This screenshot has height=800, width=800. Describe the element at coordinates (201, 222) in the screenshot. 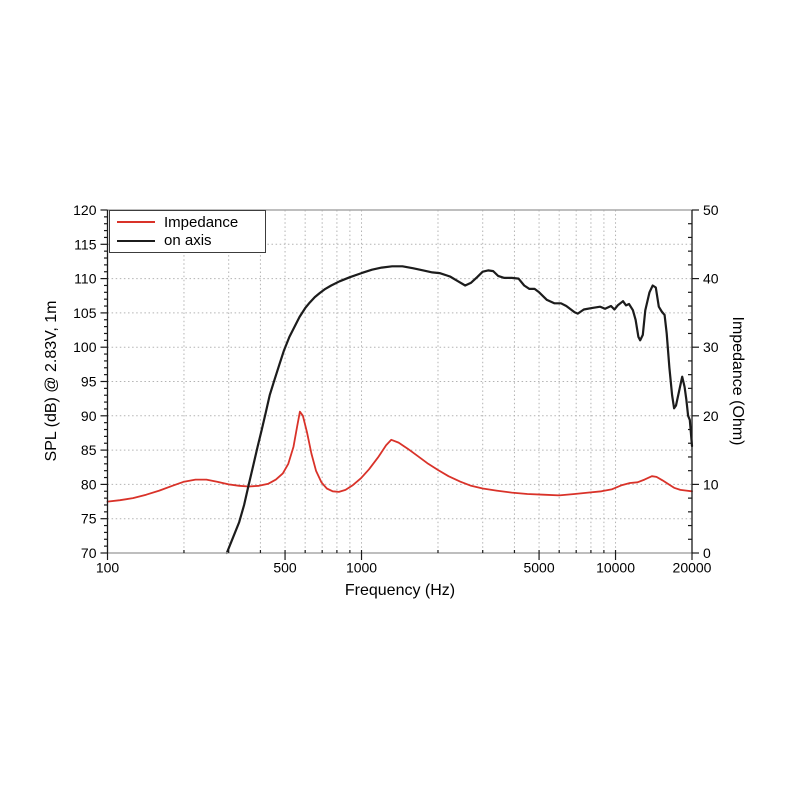

I see `legend-label-impedance: Impedance` at that location.